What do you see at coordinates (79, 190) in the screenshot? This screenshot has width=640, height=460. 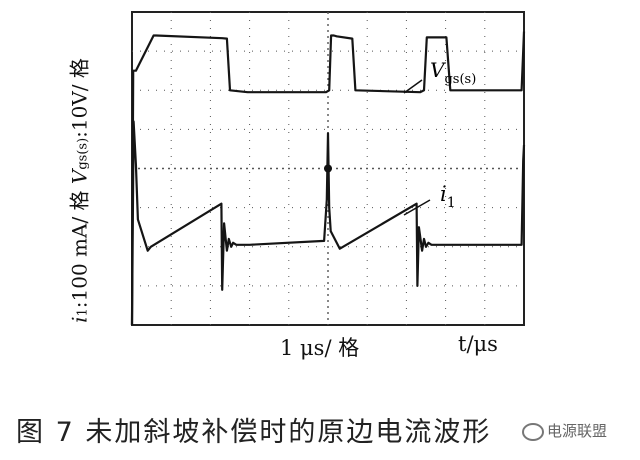 I see `y-axis-label: i1:100 mA/ 格 Vgs(s):10V/ 格` at bounding box center [79, 190].